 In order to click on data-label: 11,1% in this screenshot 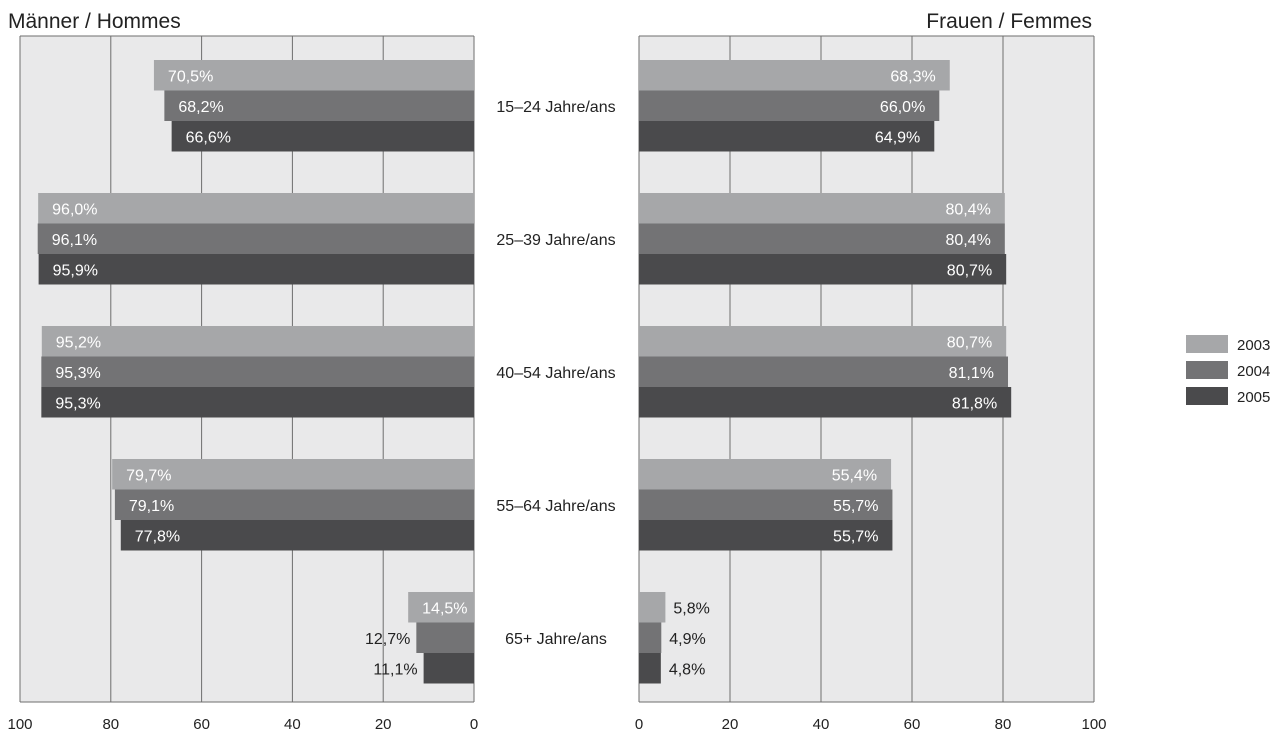, I will do `click(395, 669)`.